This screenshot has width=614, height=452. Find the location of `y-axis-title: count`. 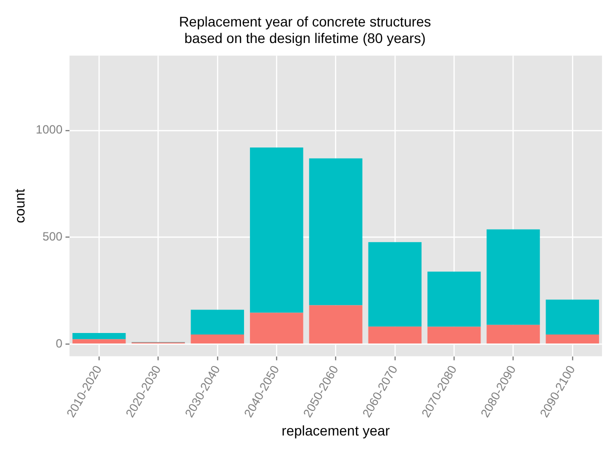

y-axis-title: count is located at coordinates (19, 206).